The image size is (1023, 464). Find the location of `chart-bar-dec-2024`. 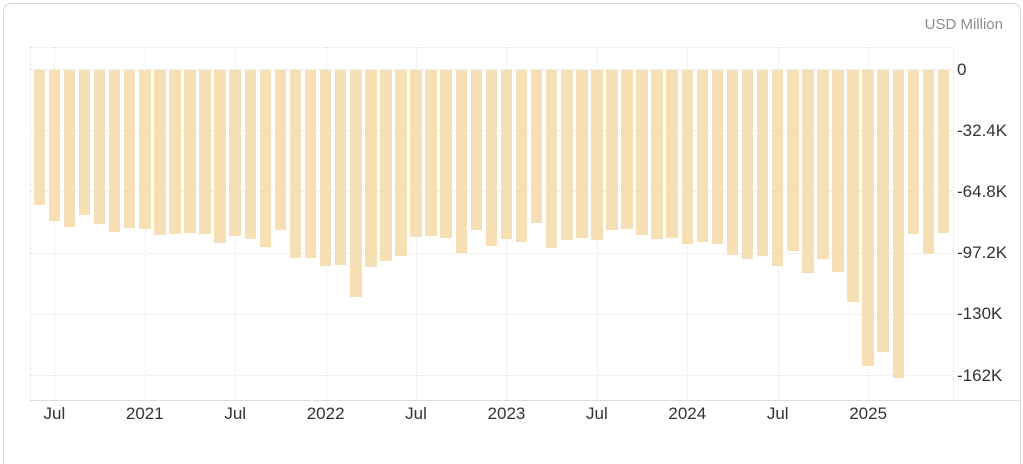

chart-bar-dec-2024 is located at coordinates (853, 186).